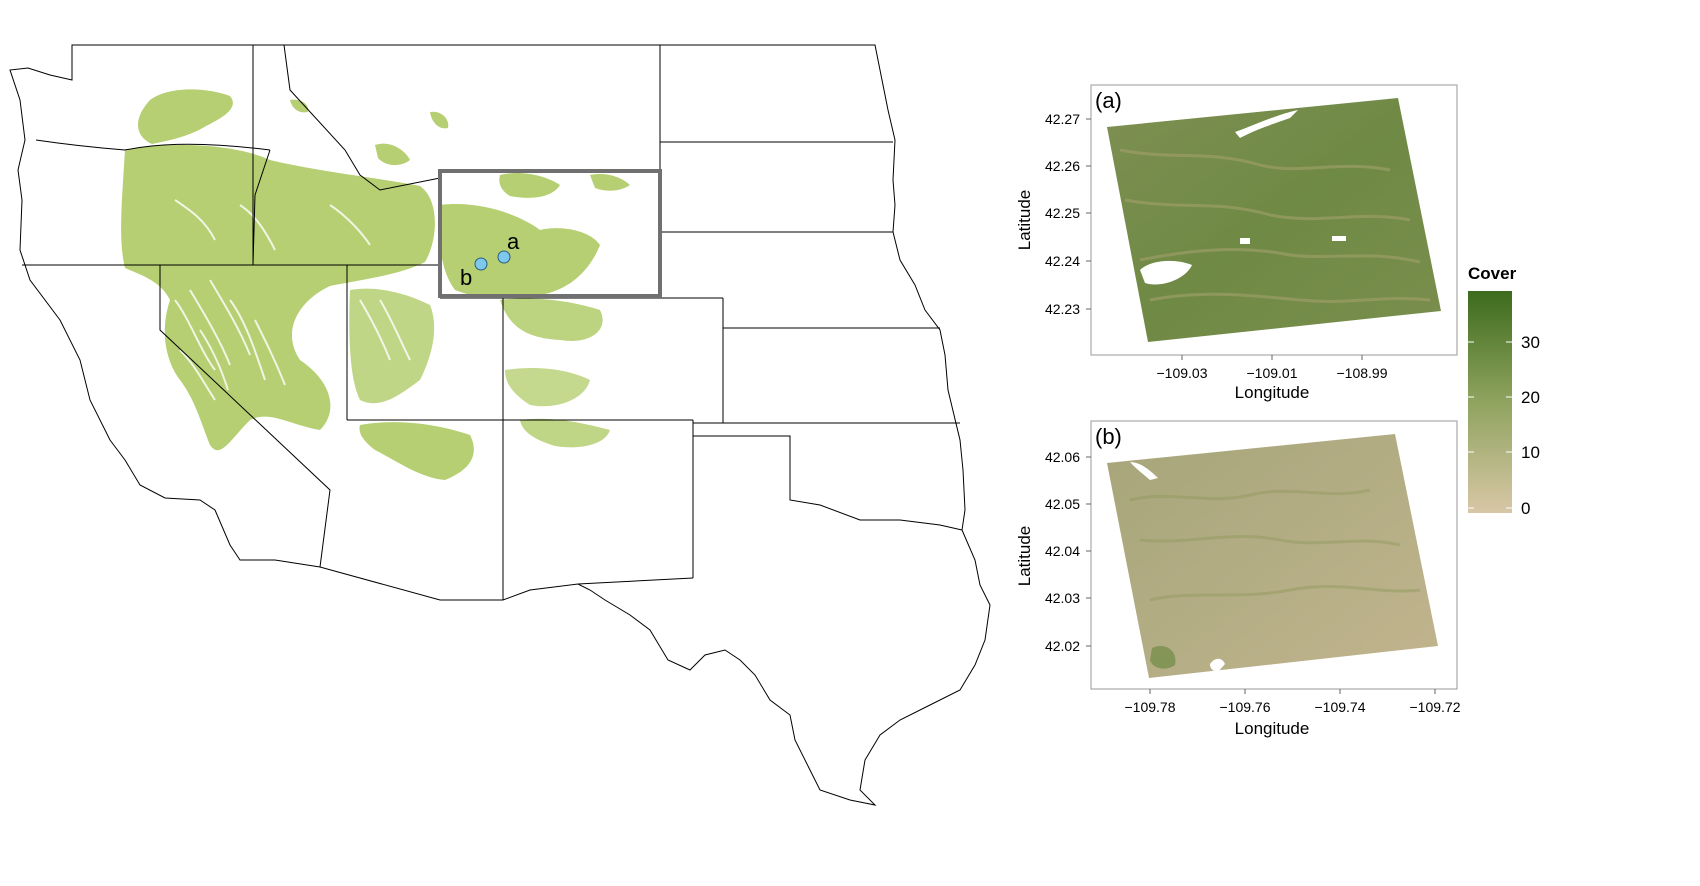  Describe the element at coordinates (1275, 225) in the screenshot. I see `panel-a-texture` at that location.